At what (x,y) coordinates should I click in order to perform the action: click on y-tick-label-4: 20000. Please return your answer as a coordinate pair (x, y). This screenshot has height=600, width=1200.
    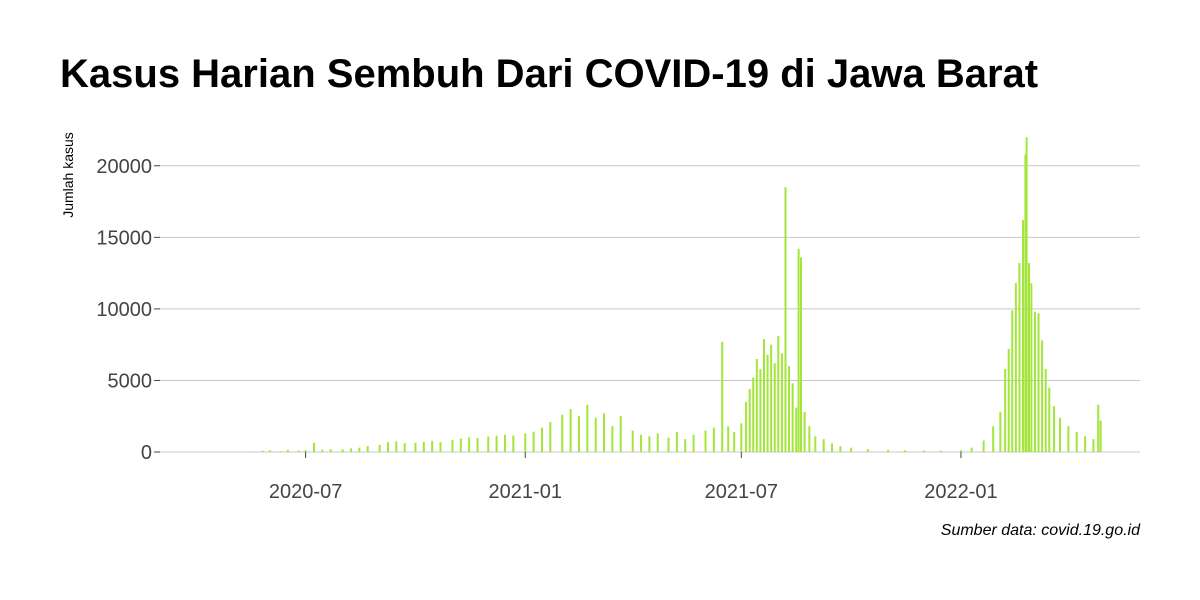
    Looking at the image, I should click on (124, 167).